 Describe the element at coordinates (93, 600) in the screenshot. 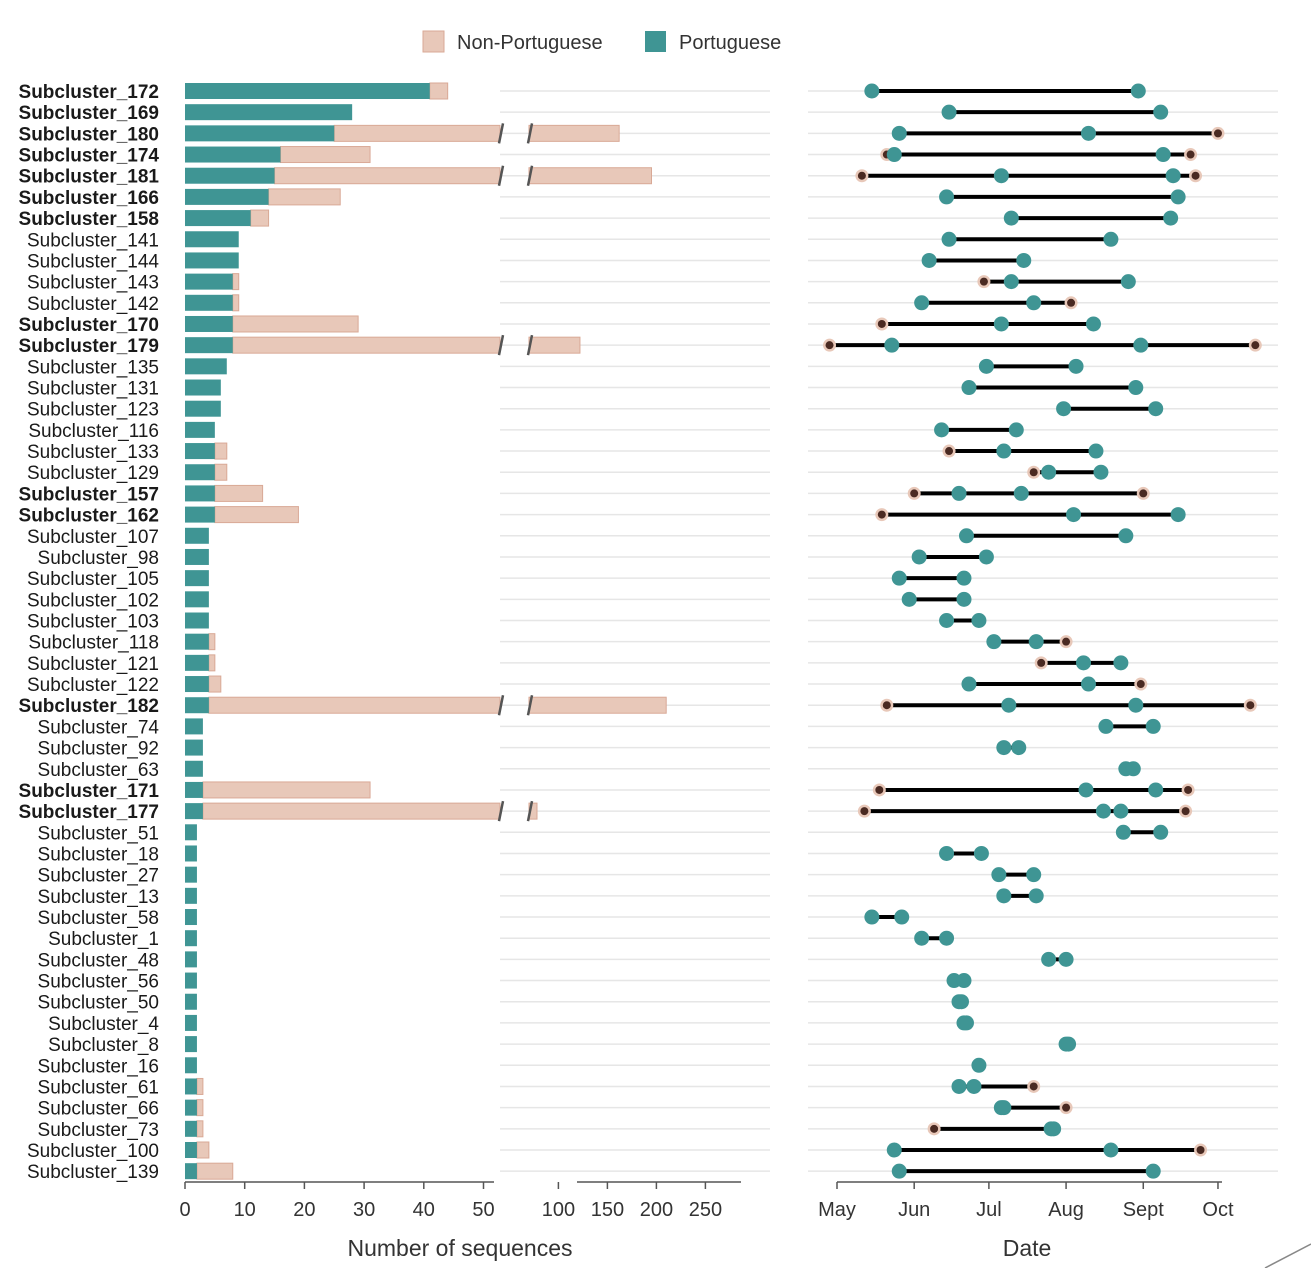

I see `category-label: Subcluster_102` at that location.